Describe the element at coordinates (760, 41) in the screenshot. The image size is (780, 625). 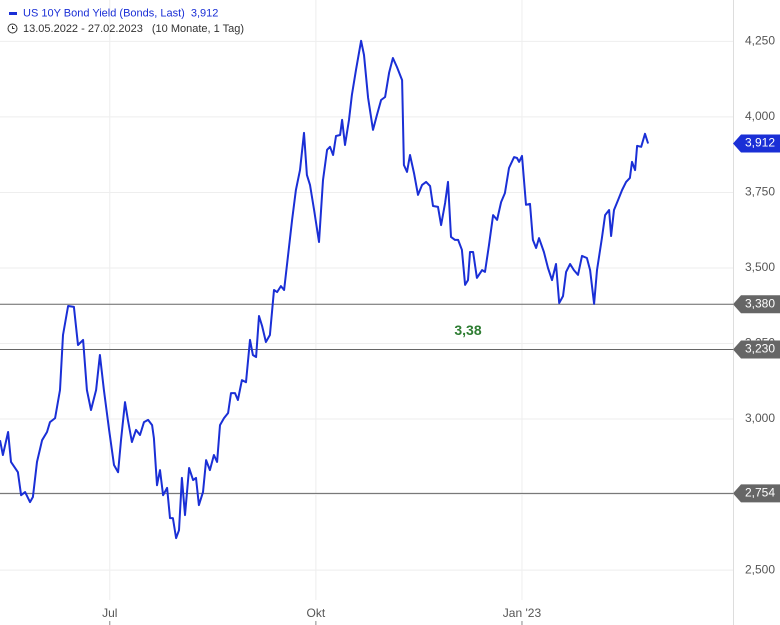
I see `y-tick-label: 4,250` at that location.